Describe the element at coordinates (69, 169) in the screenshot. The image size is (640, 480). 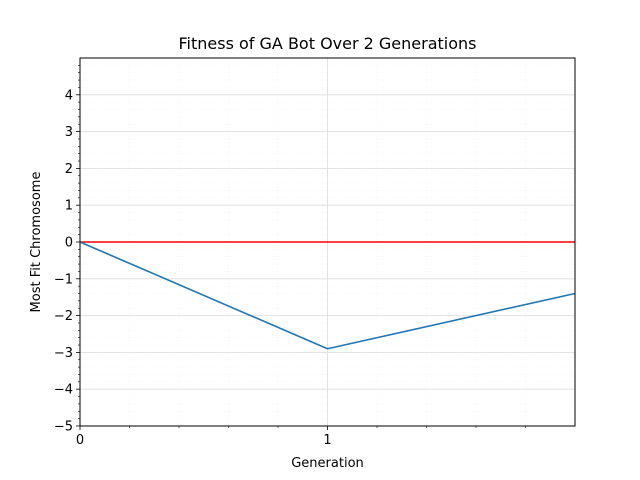
I see `y-tick-label: 2` at that location.